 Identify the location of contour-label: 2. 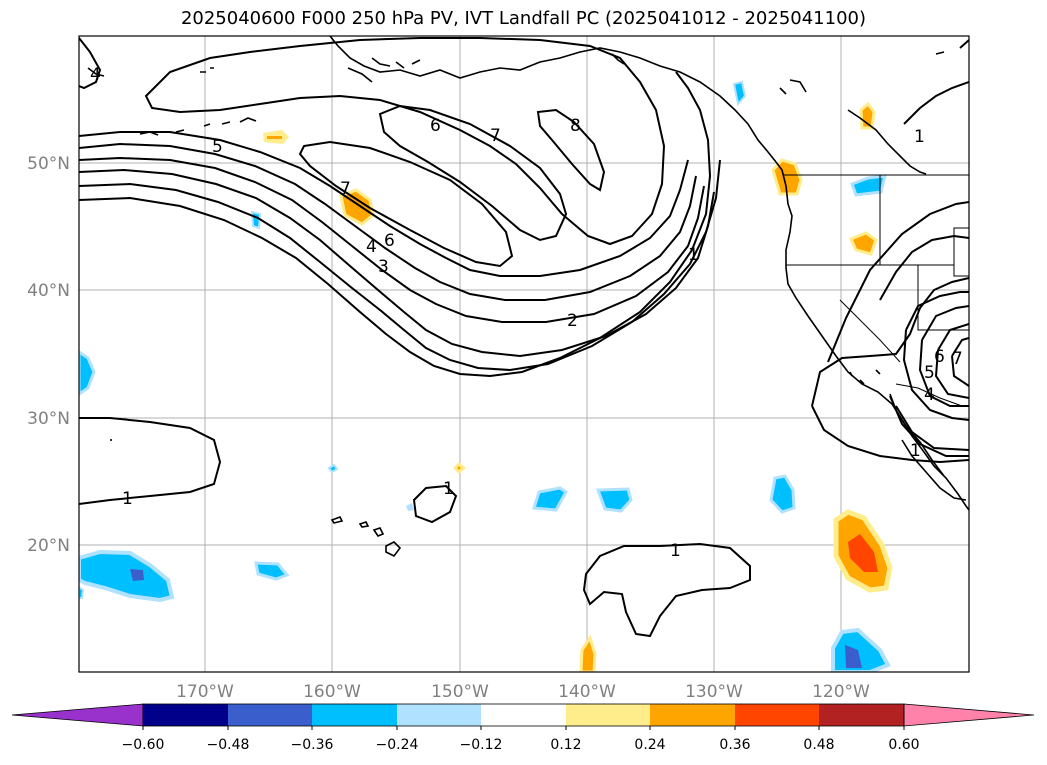
(572, 321).